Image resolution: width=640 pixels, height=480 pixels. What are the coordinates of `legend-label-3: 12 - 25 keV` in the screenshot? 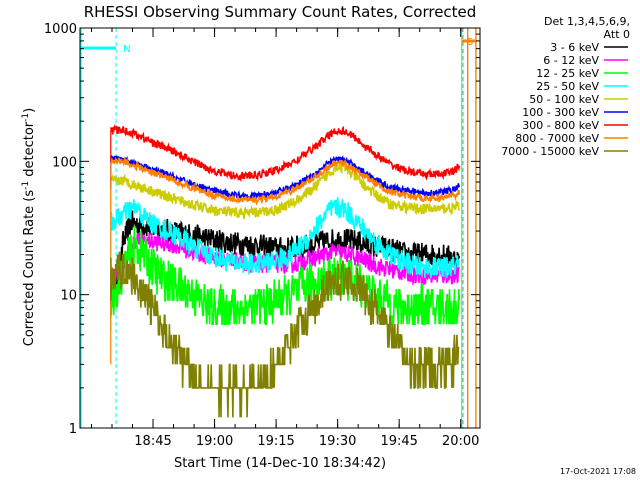 It's located at (567, 73).